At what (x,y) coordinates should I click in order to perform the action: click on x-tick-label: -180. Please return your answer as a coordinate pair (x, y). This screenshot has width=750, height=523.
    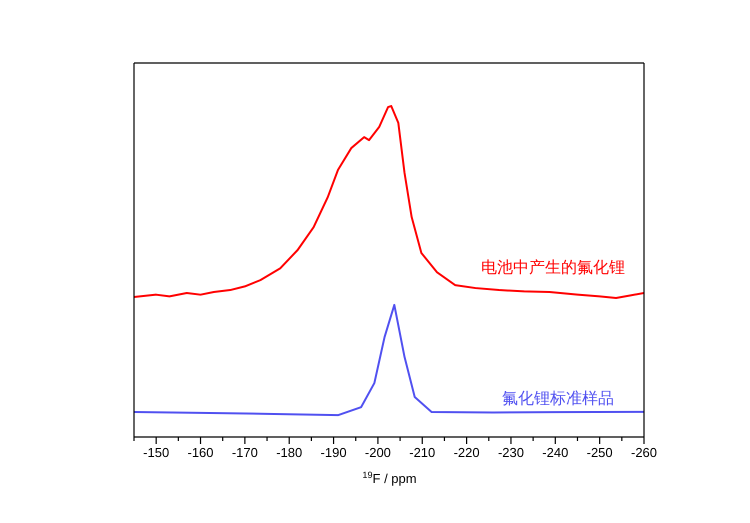
    Looking at the image, I should click on (289, 452).